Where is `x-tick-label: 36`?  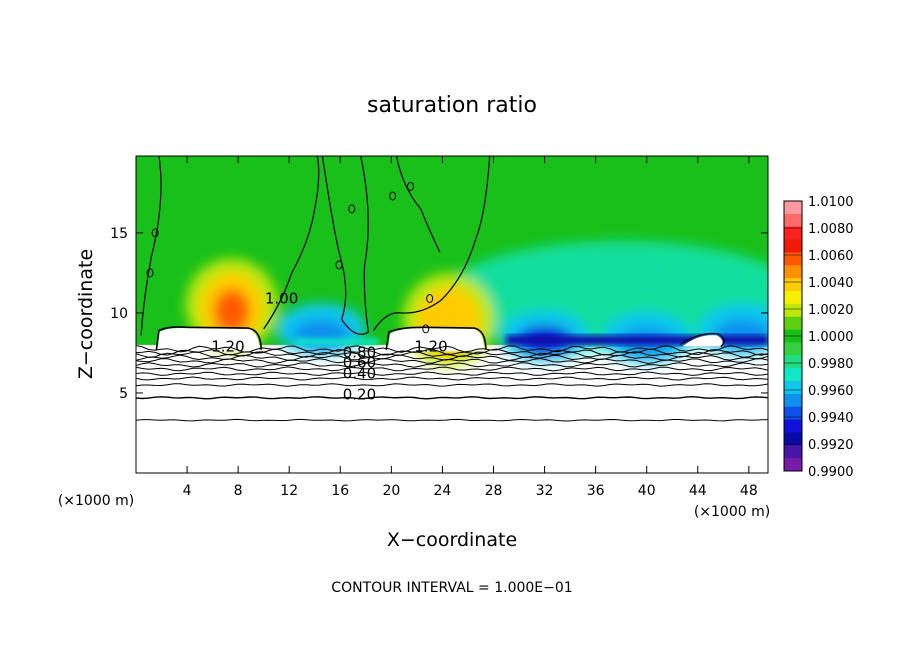 x-tick-label: 36 is located at coordinates (596, 491).